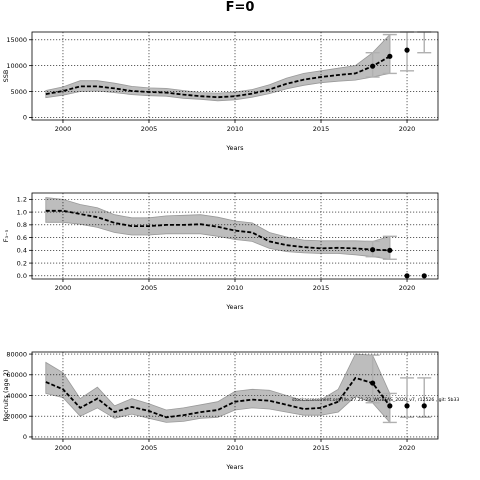 The height and width of the screenshot is (480, 480). Describe the element at coordinates (16, 375) in the screenshot. I see `y-tick-label: 60000` at that location.